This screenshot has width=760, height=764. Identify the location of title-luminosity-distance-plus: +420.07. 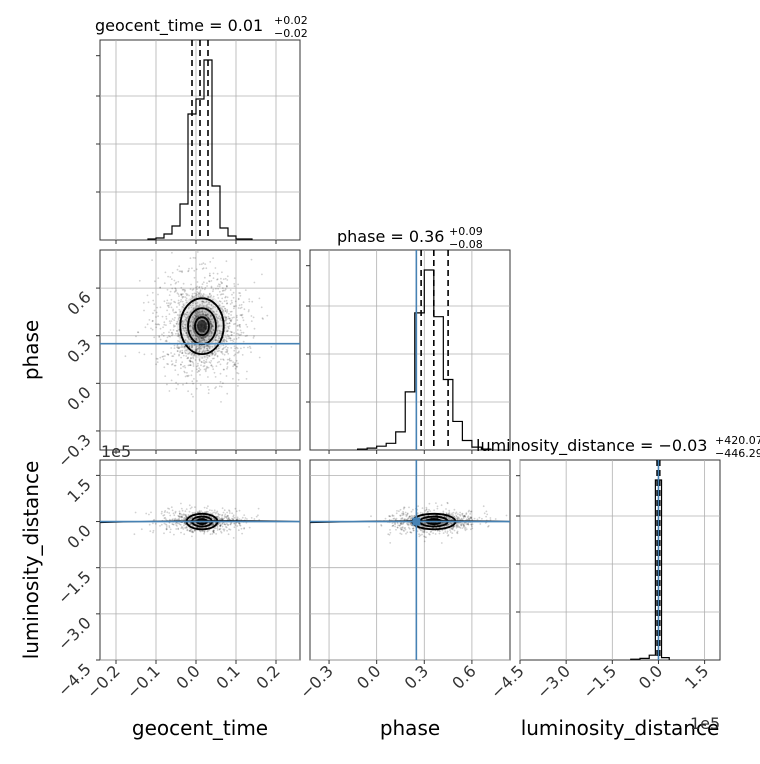
(737, 440).